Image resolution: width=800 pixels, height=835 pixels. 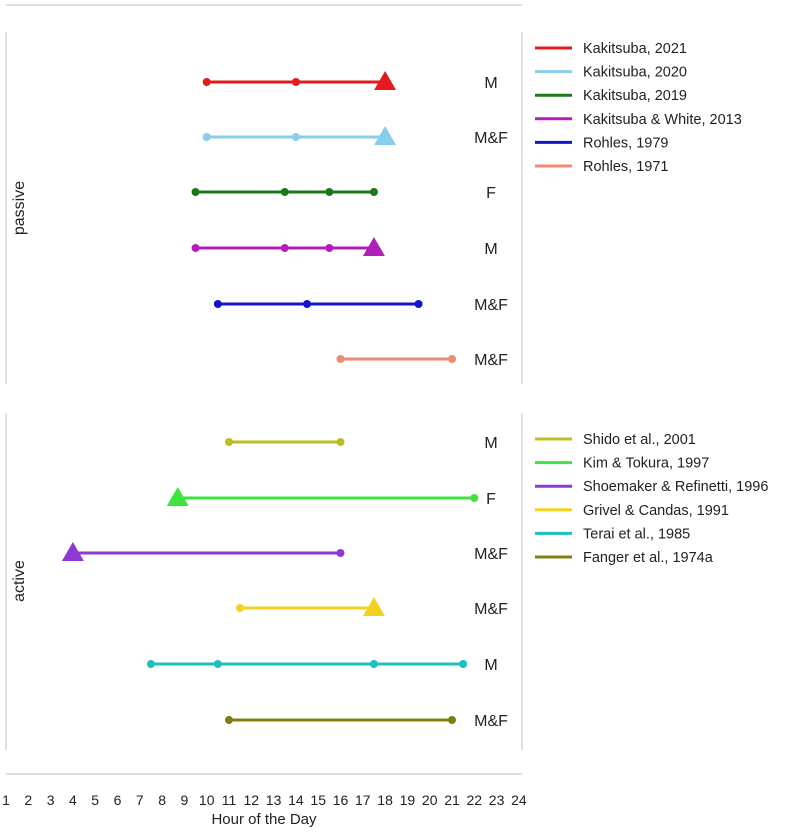 I want to click on group-label-active: active, so click(x=19, y=581).